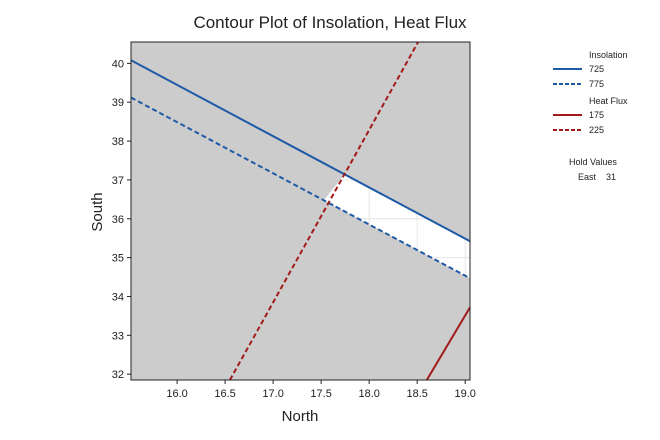  I want to click on y-axis: 32 33 34 35 36 37 38 39 40, so click(121, 219).